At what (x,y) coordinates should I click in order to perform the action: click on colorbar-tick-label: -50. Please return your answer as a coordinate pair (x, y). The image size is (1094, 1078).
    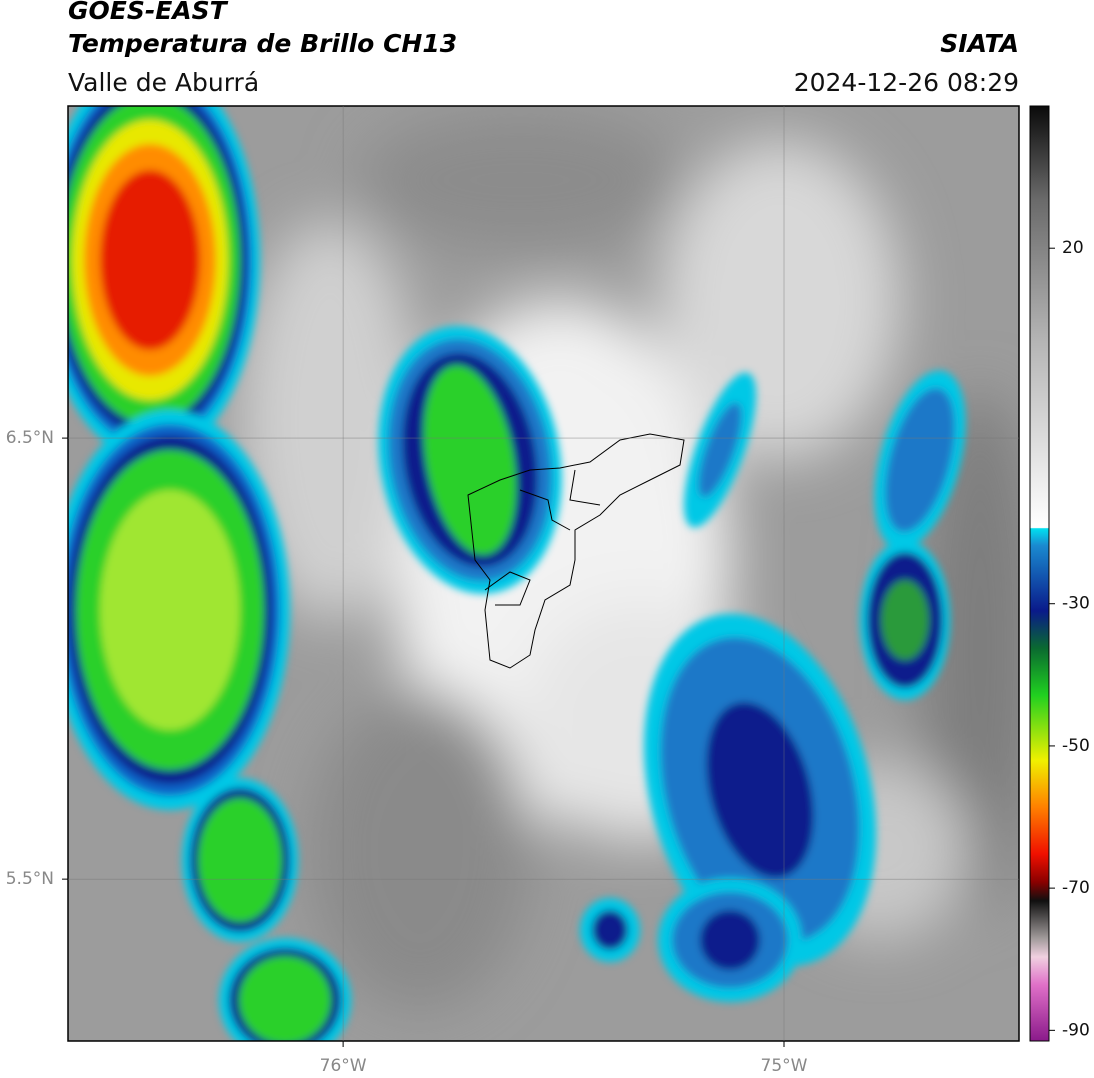
    Looking at the image, I should click on (1076, 746).